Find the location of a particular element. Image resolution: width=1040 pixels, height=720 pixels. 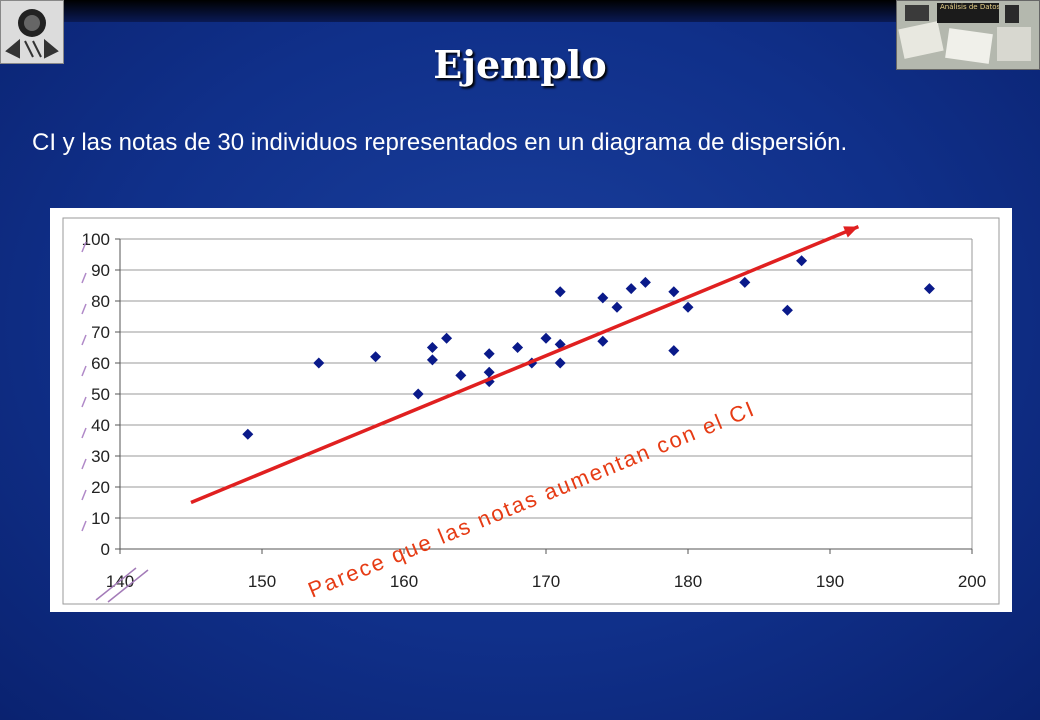

university-logo-icon is located at coordinates (32, 32).